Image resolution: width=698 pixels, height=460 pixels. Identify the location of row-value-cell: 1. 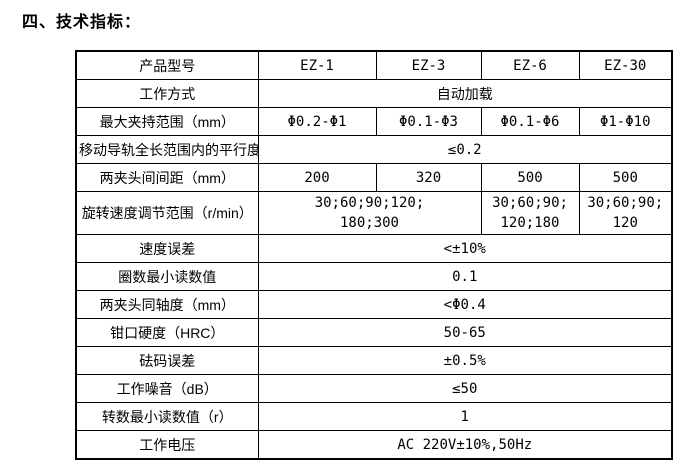
(465, 416).